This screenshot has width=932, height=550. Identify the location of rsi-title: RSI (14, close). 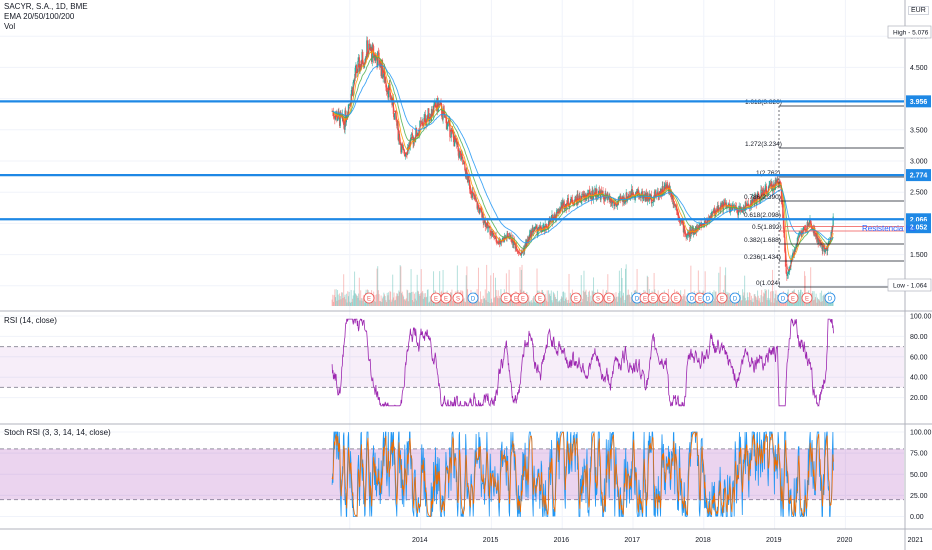
(30, 320).